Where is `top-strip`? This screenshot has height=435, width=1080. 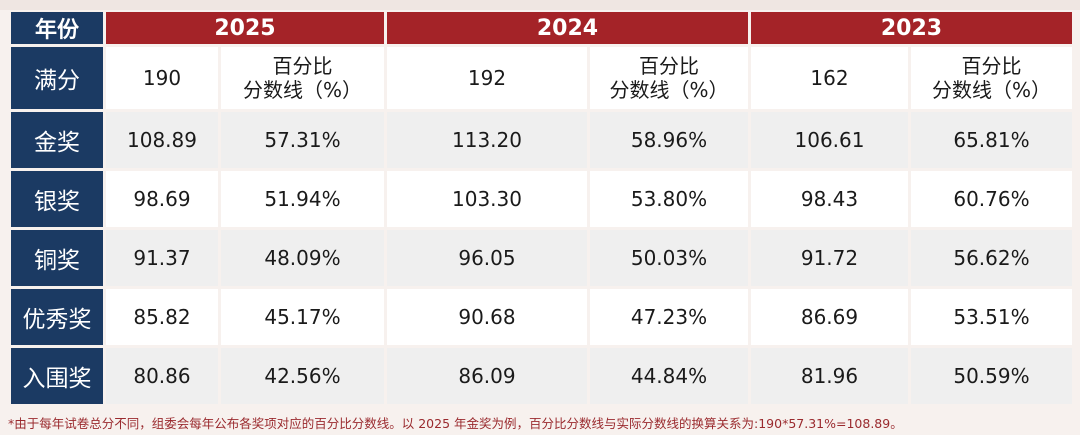 top-strip is located at coordinates (540, 5).